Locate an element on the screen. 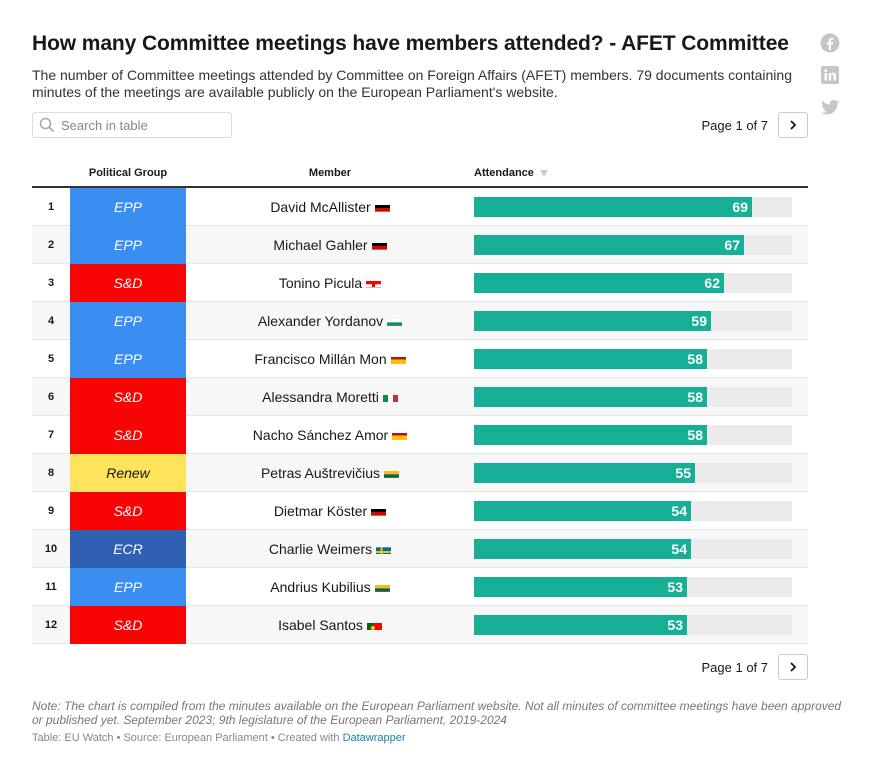 The width and height of the screenshot is (871, 776). member-cell: Alessandra Moretti is located at coordinates (330, 397).